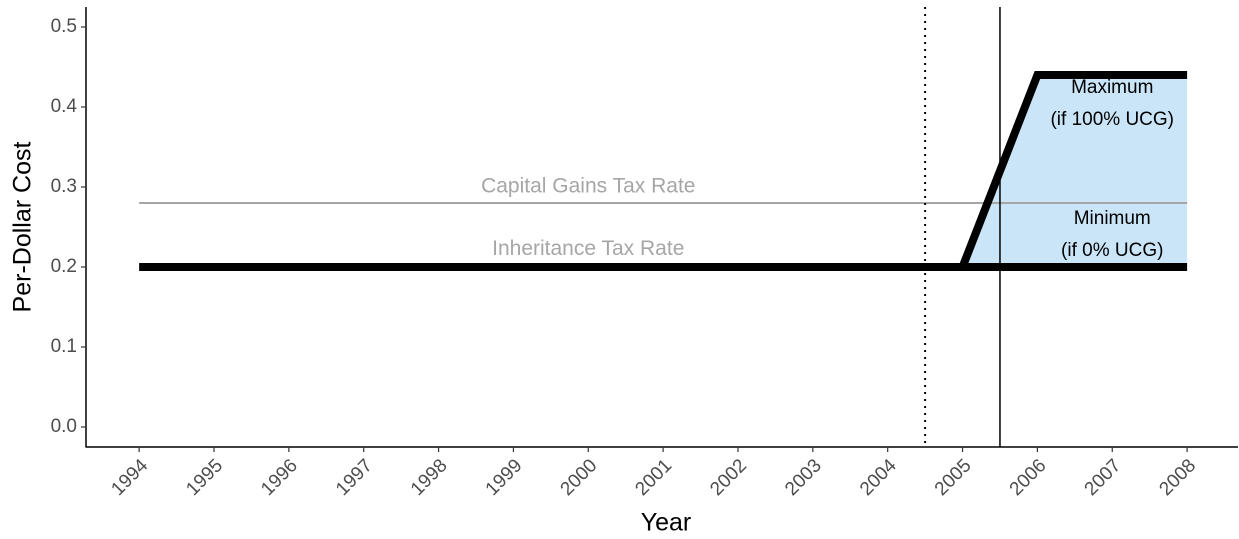  What do you see at coordinates (1112, 218) in the screenshot?
I see `annotation: Minimum` at bounding box center [1112, 218].